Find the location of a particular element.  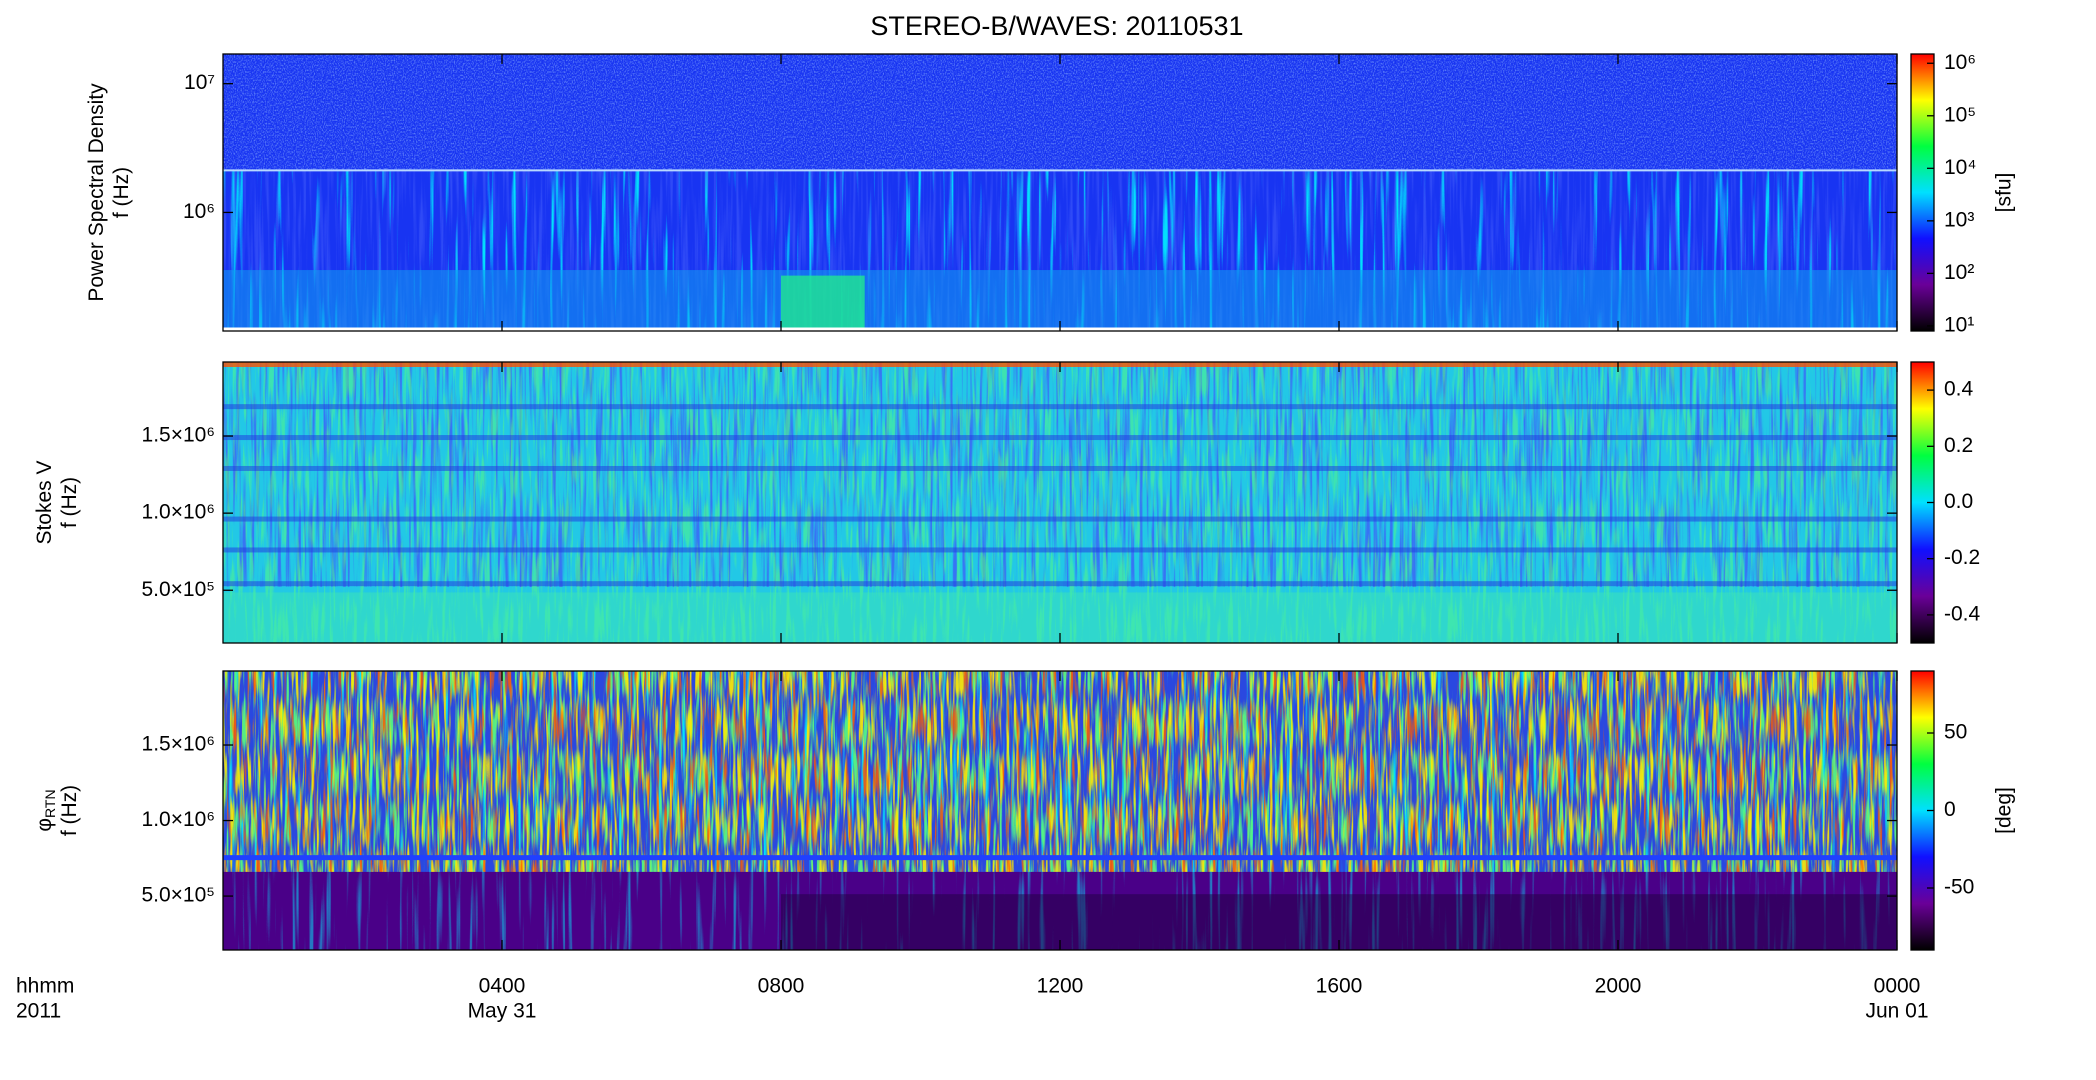

colorbar-tick-label: 10³ is located at coordinates (1959, 219).